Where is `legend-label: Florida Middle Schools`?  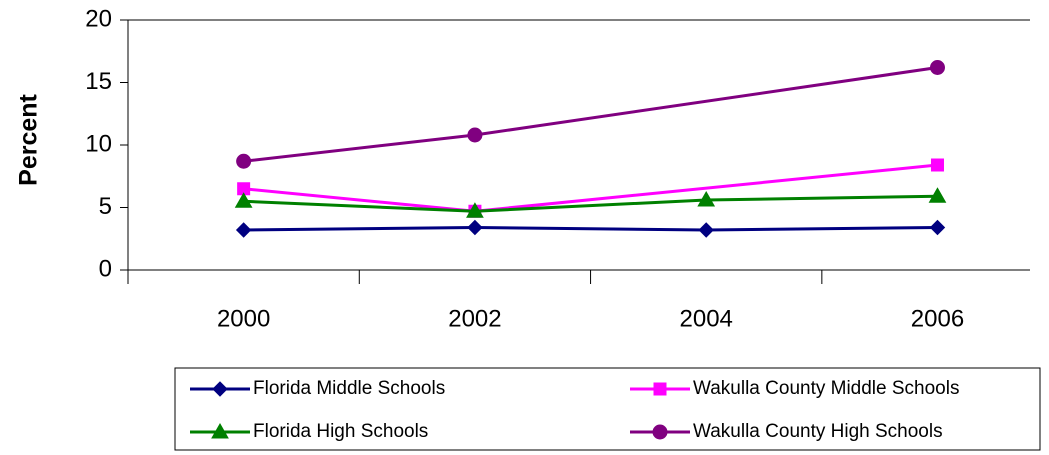
legend-label: Florida Middle Schools is located at coordinates (349, 388).